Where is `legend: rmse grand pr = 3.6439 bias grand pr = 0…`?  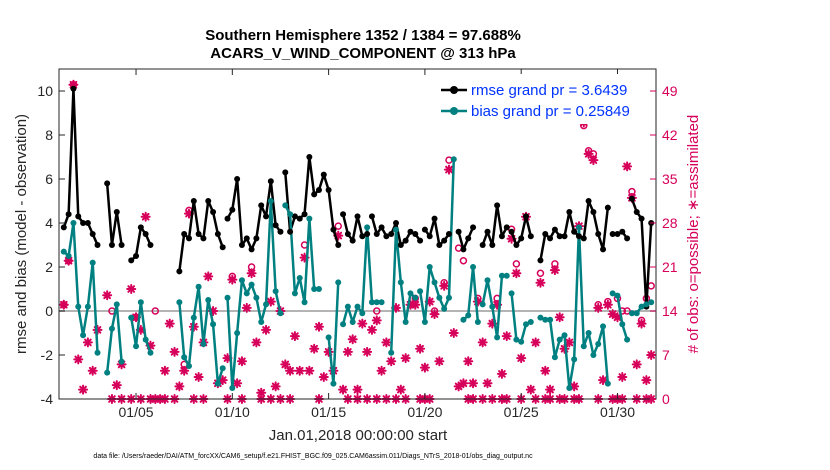 legend: rmse grand pr = 3.6439 bias grand pr = 0… is located at coordinates (543, 99).